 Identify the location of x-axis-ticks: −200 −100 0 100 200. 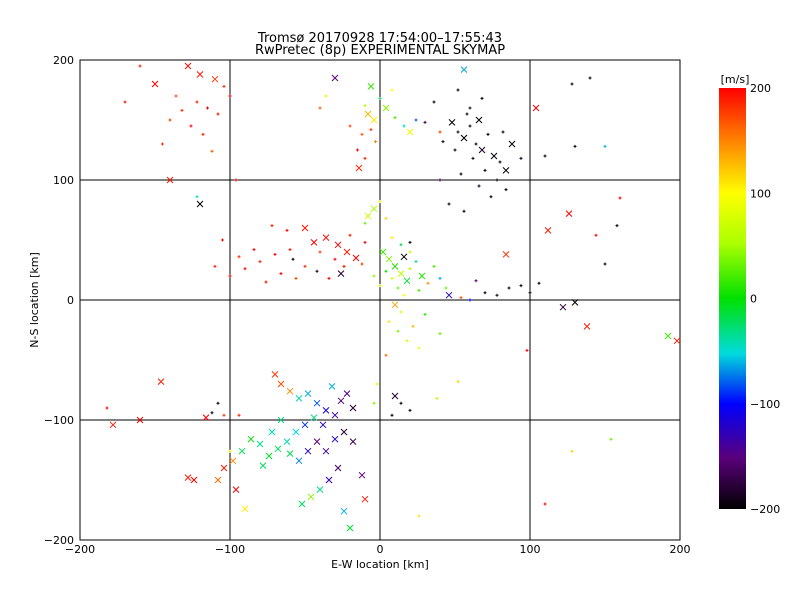
(378, 549).